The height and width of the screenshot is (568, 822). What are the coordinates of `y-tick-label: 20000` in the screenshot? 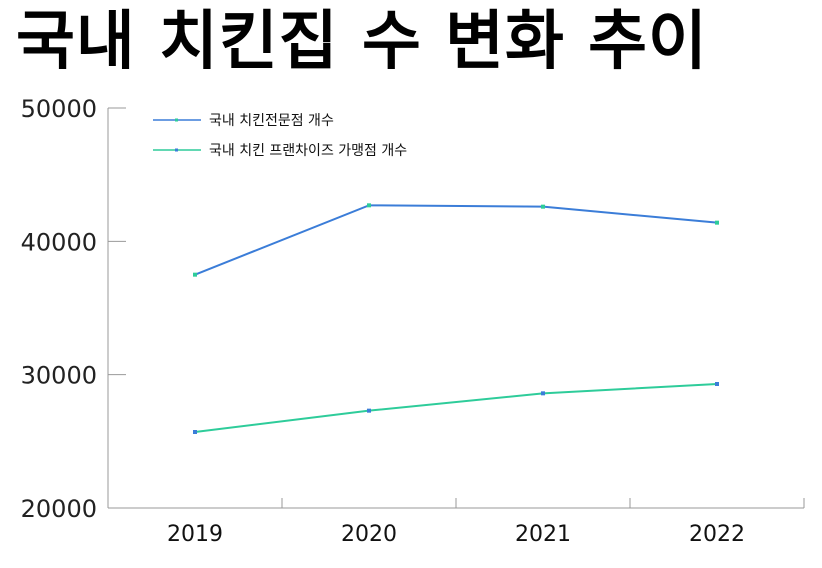 It's located at (59, 509).